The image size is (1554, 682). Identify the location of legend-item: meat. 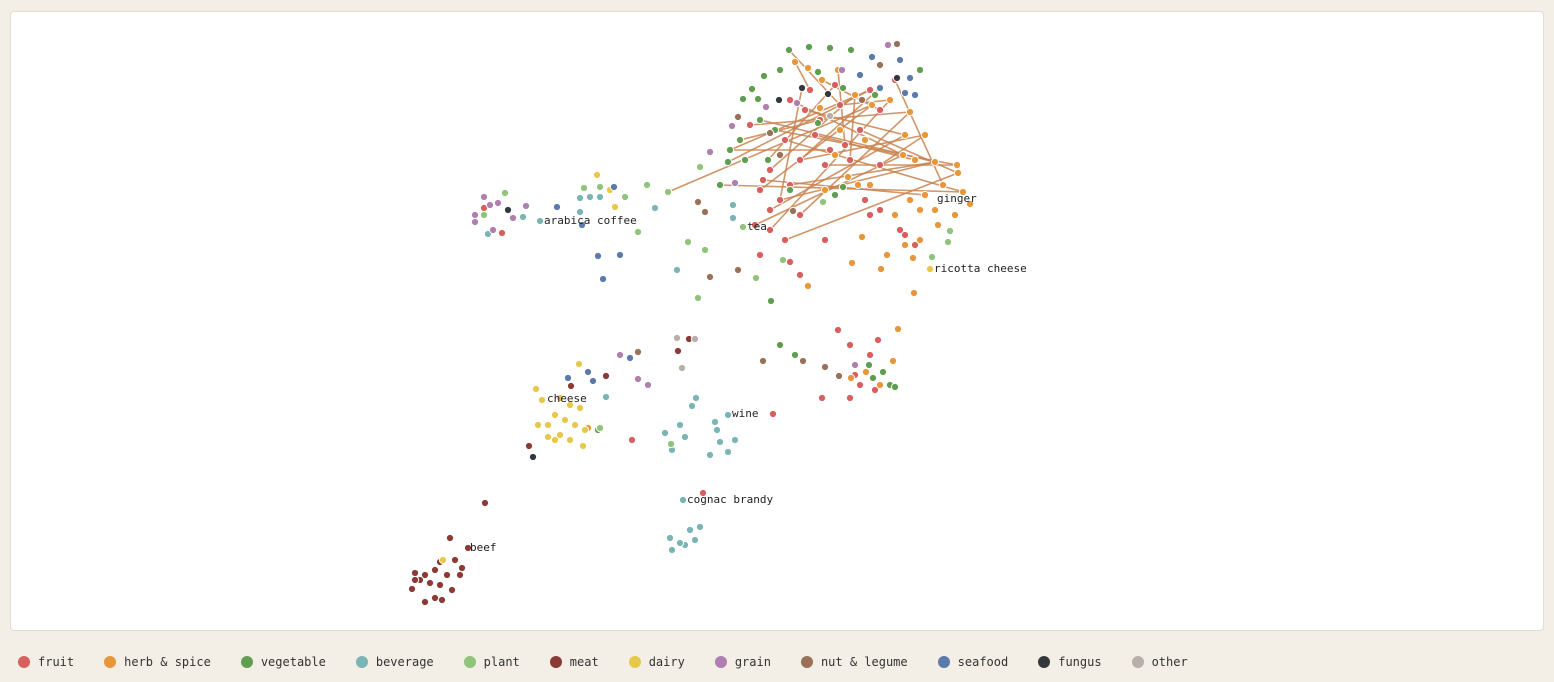
(574, 662).